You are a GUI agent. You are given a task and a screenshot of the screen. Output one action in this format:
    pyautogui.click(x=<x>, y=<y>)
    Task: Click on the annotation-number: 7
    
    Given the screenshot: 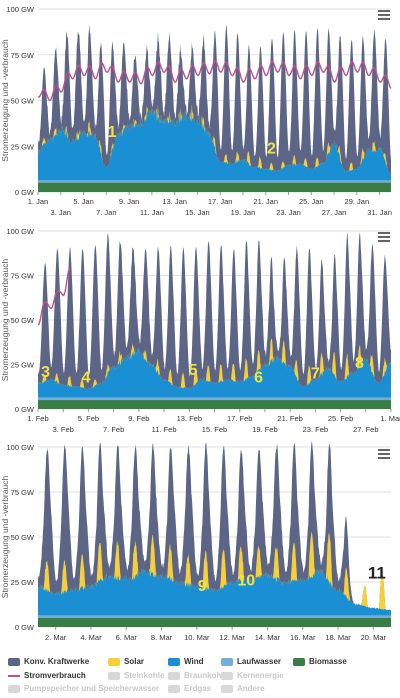 What is the action you would take?
    pyautogui.click(x=315, y=374)
    